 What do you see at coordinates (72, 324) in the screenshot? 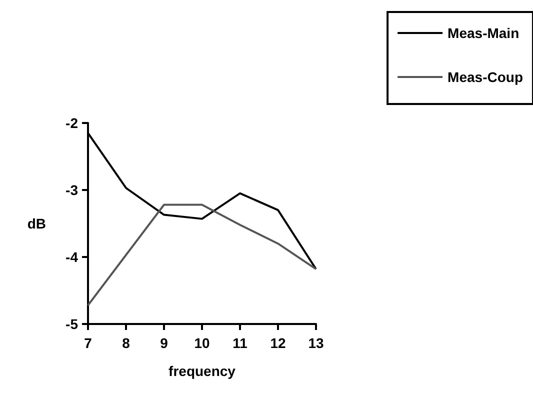
I see `y-tick-label: -5` at bounding box center [72, 324].